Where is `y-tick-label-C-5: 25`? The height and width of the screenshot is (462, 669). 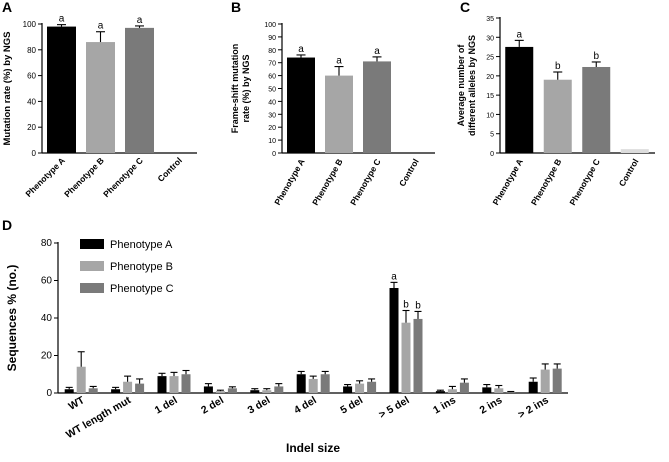 y-tick-label-C-5: 25 is located at coordinates (490, 58).